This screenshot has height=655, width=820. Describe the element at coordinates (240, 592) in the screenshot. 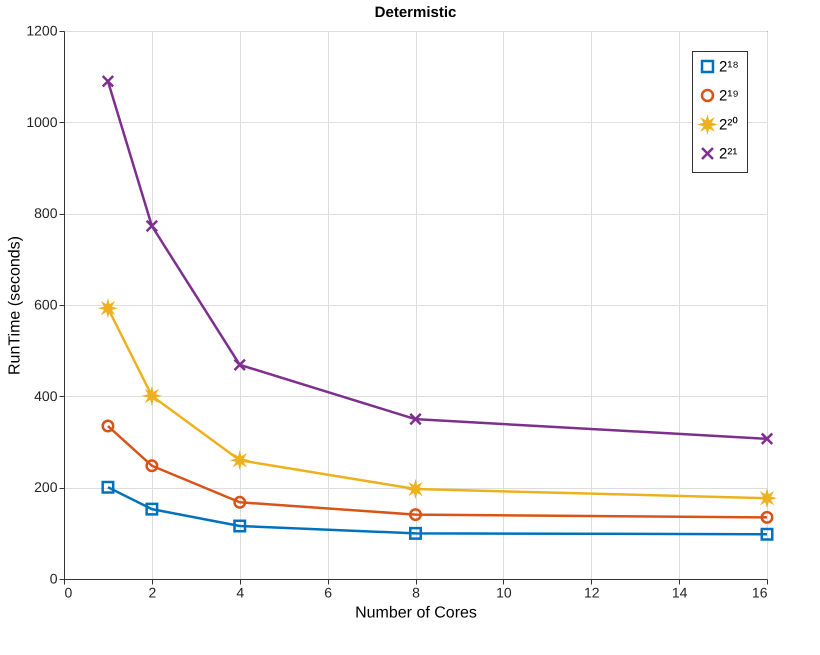

I see `x-tick-label: 4` at that location.